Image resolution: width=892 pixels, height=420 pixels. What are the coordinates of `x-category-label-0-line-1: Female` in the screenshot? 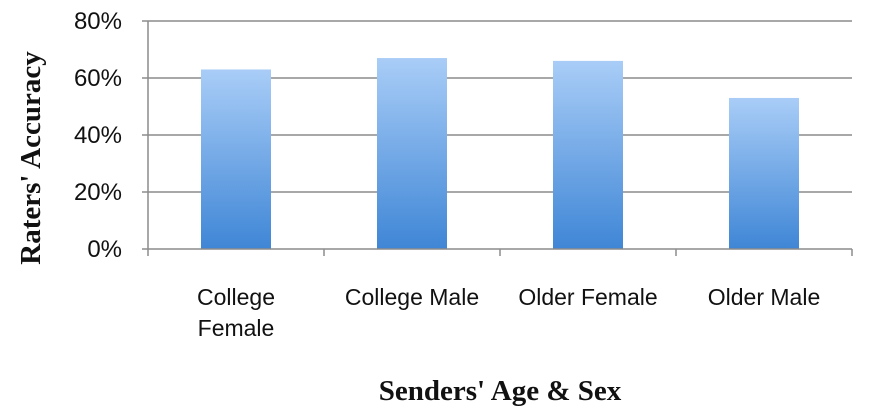 It's located at (236, 328).